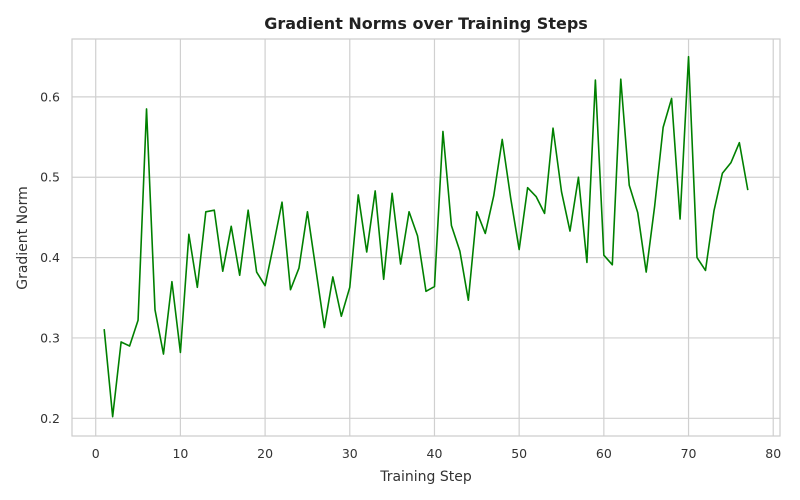 The image size is (800, 500). What do you see at coordinates (50, 177) in the screenshot?
I see `y-tick-label: 0.5` at bounding box center [50, 177].